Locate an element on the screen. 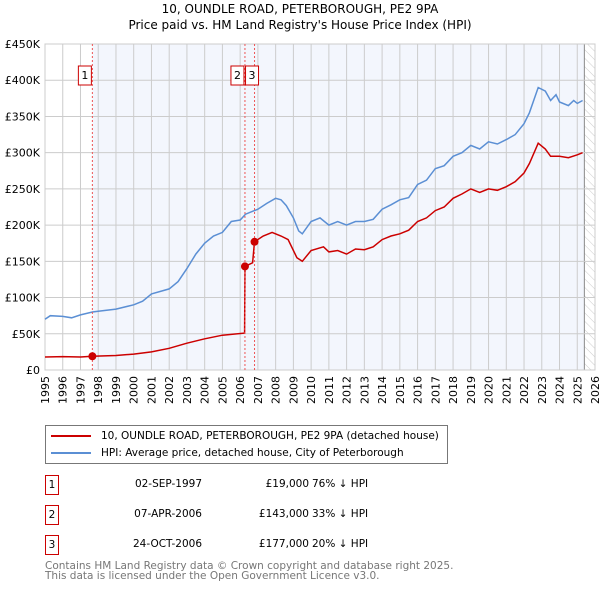 The height and width of the screenshot is (590, 600). y-tick-label: £200K is located at coordinates (23, 225).